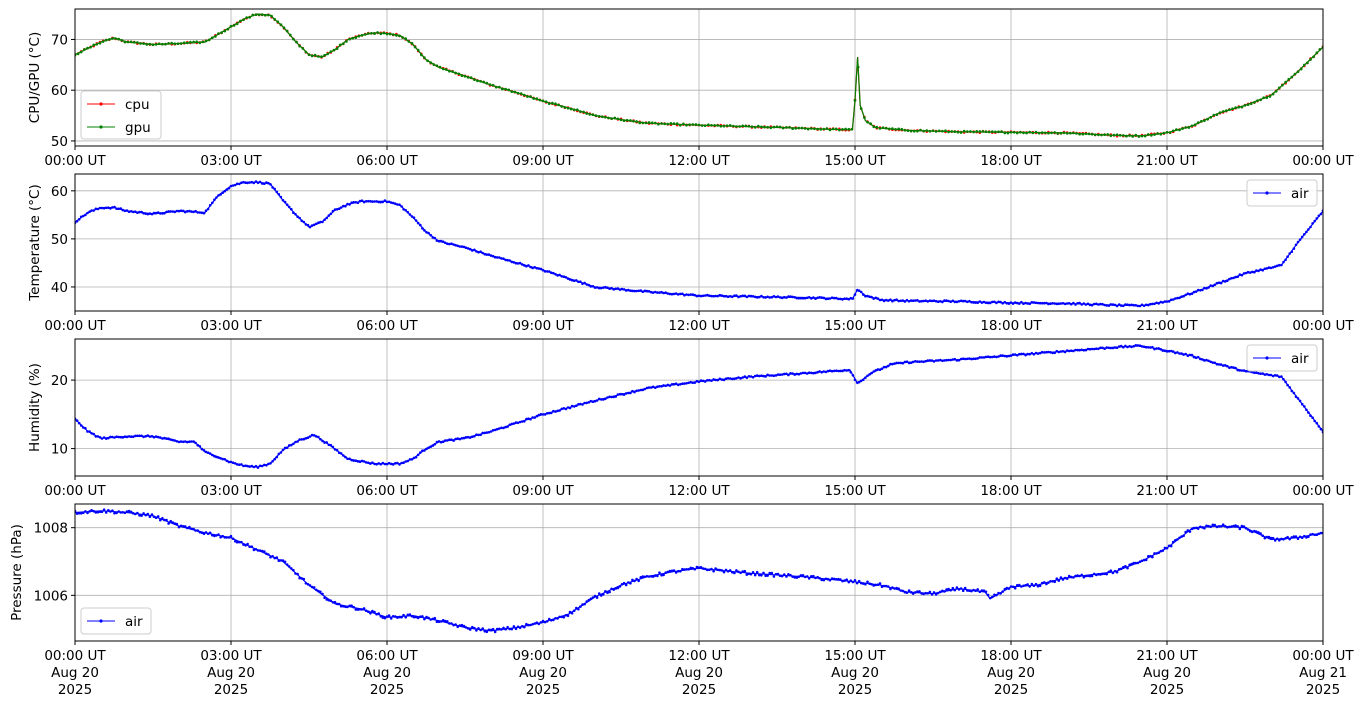 The height and width of the screenshot is (707, 1364). What do you see at coordinates (387, 161) in the screenshot?
I see `x-tick-label: 06:00 UT` at bounding box center [387, 161].